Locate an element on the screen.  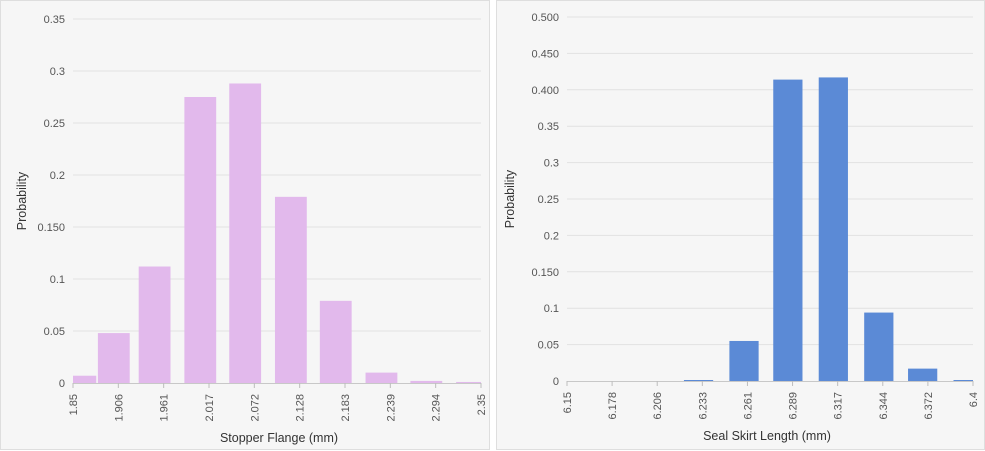
x-tick-label: 6.233 is located at coordinates (703, 406).